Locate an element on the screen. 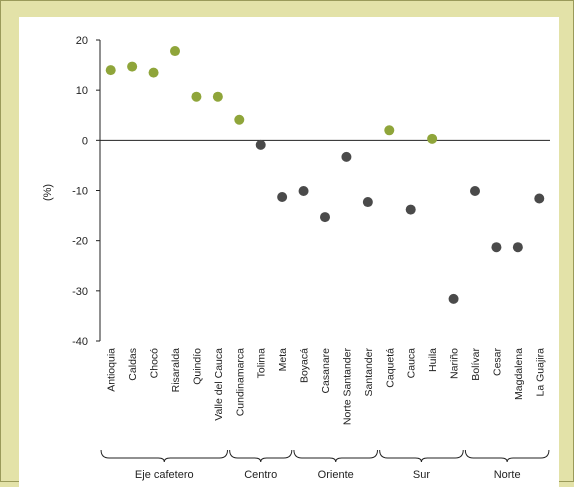 The image size is (574, 487). y-tick-label: -30 is located at coordinates (80, 292).